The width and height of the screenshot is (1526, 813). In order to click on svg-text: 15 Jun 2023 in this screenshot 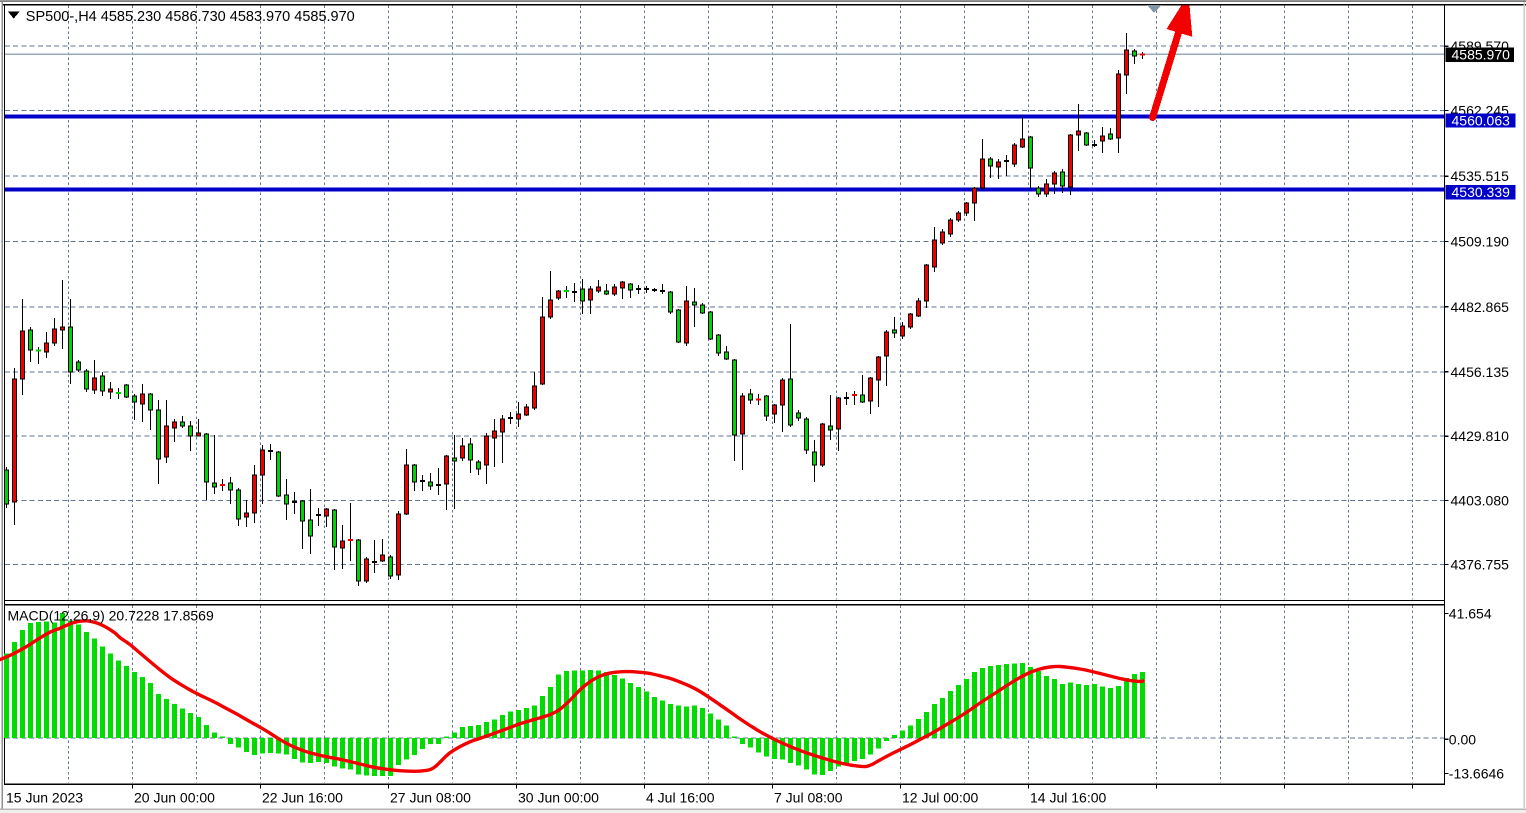, I will do `click(44, 797)`.